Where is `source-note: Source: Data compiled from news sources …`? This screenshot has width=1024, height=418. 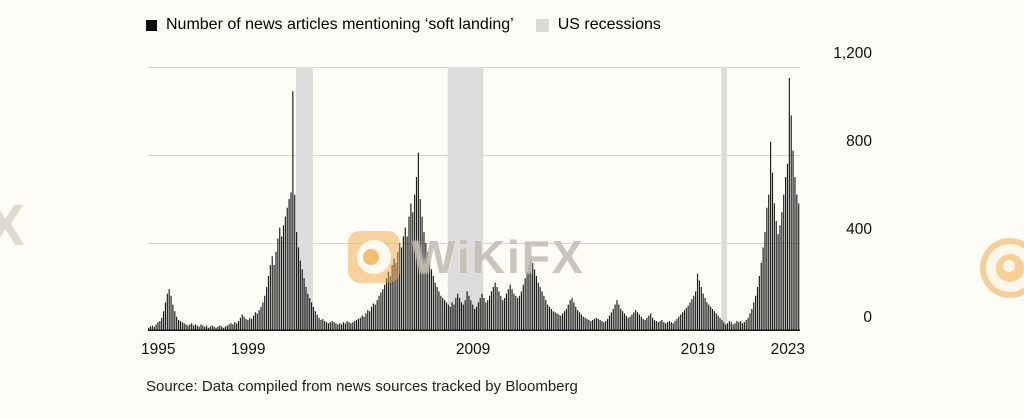
source-note: Source: Data compiled from news sources … is located at coordinates (362, 386).